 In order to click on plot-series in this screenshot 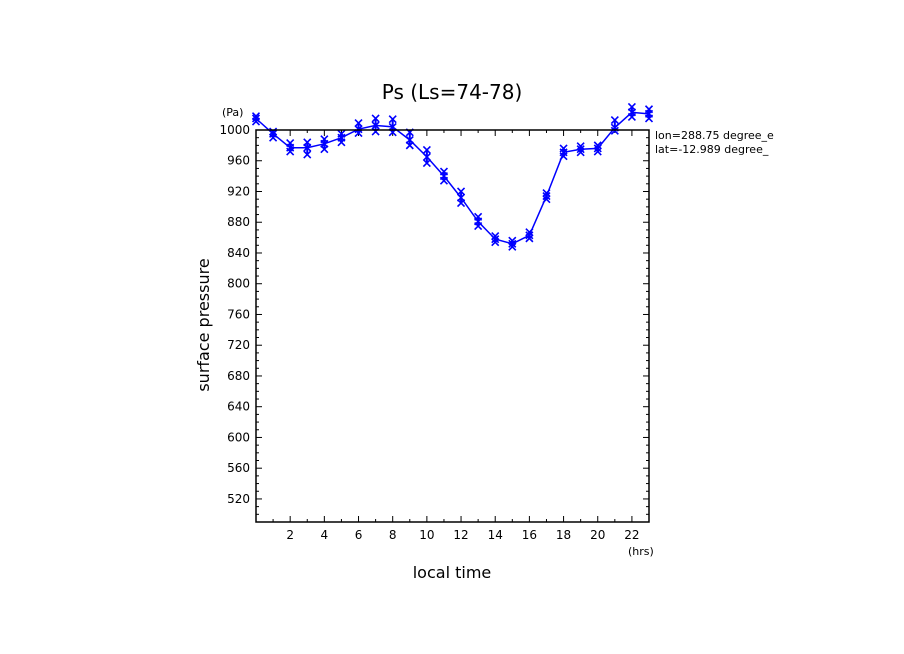, I will do `click(452, 176)`.